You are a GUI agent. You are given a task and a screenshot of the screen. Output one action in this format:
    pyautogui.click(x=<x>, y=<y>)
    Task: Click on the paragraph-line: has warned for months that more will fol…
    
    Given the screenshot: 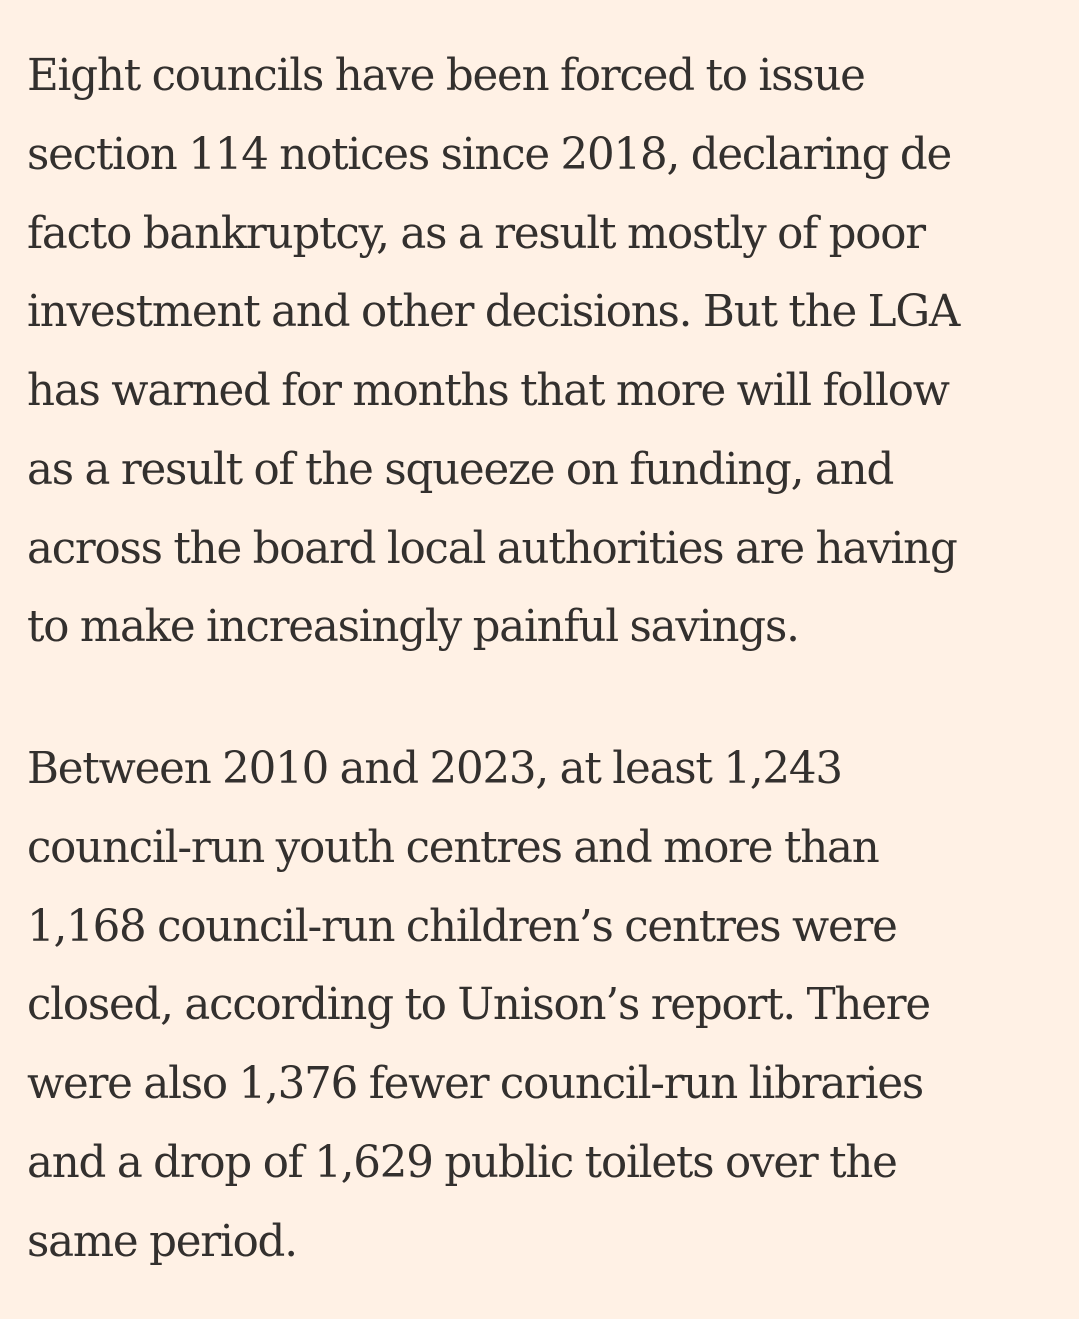 What is the action you would take?
    pyautogui.click(x=488, y=391)
    